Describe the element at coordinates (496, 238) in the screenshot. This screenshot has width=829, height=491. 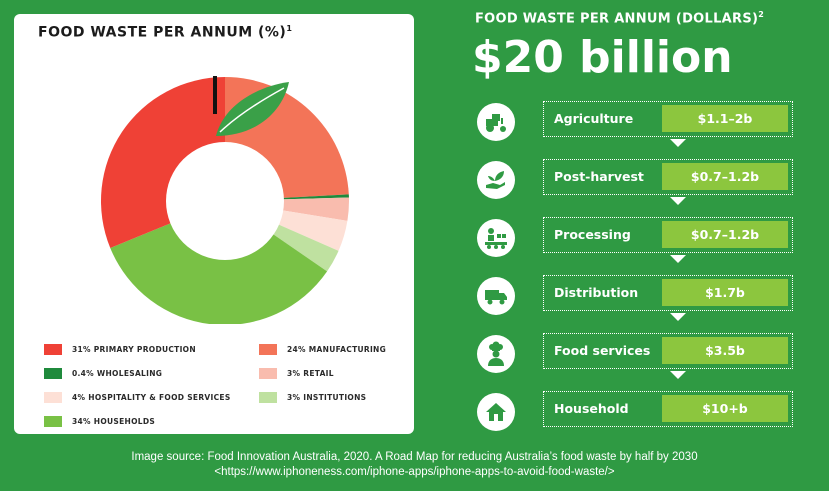
I see `conveyor-icon` at that location.